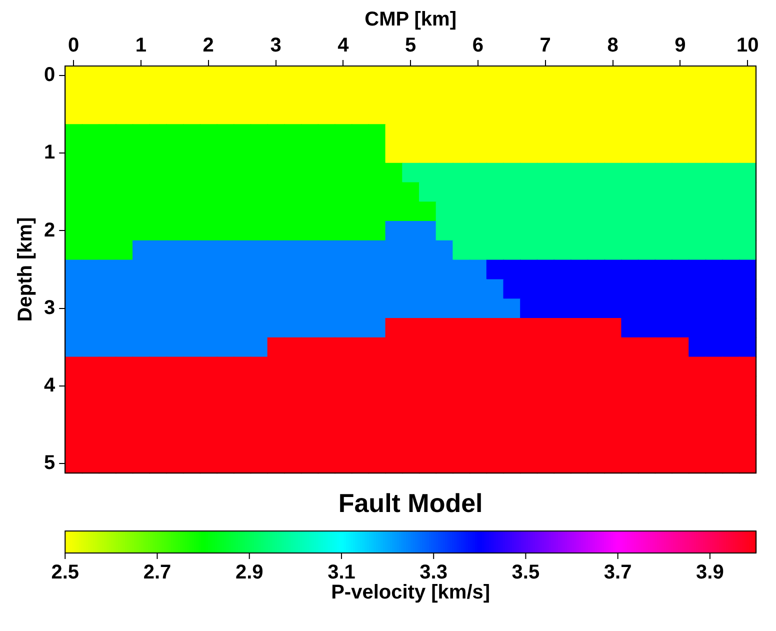  I want to click on x-axis-title: CMP [km], so click(410, 19).